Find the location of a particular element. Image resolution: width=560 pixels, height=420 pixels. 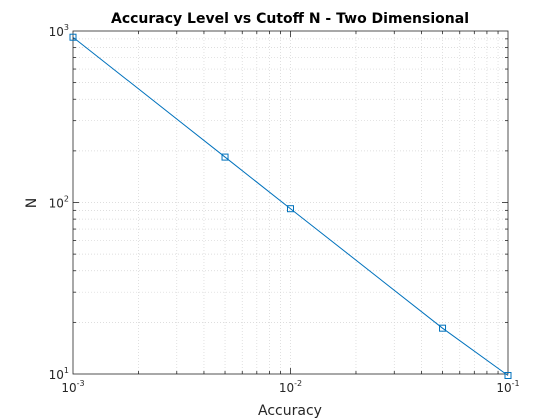

y-tick-label: 10² is located at coordinates (59, 203).